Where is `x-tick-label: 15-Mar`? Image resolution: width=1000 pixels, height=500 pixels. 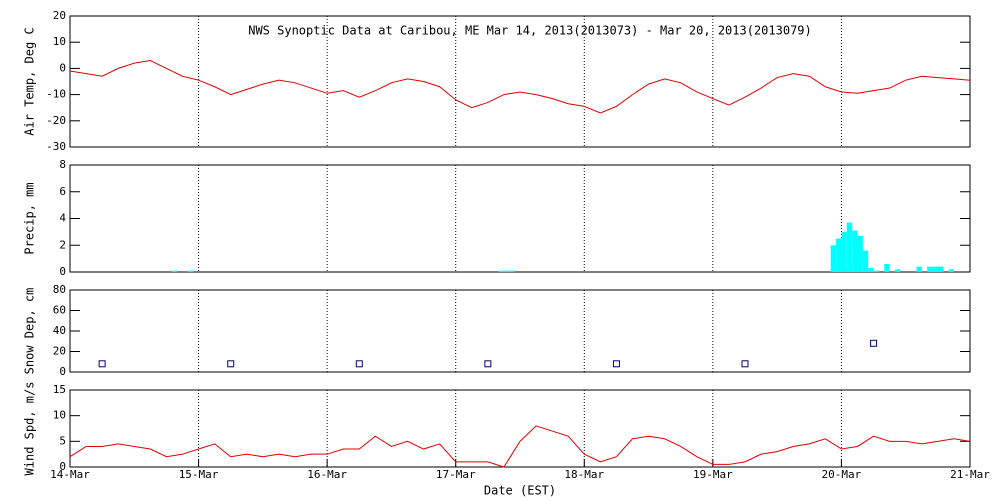 x-tick-label: 15-Mar is located at coordinates (199, 474).